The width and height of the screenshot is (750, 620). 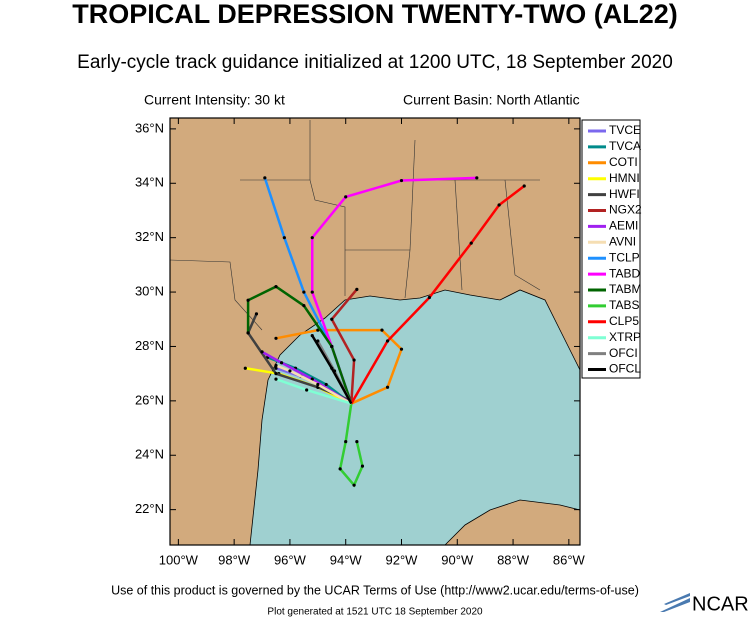 I want to click on x-tick-label: 92°W, so click(x=402, y=559).